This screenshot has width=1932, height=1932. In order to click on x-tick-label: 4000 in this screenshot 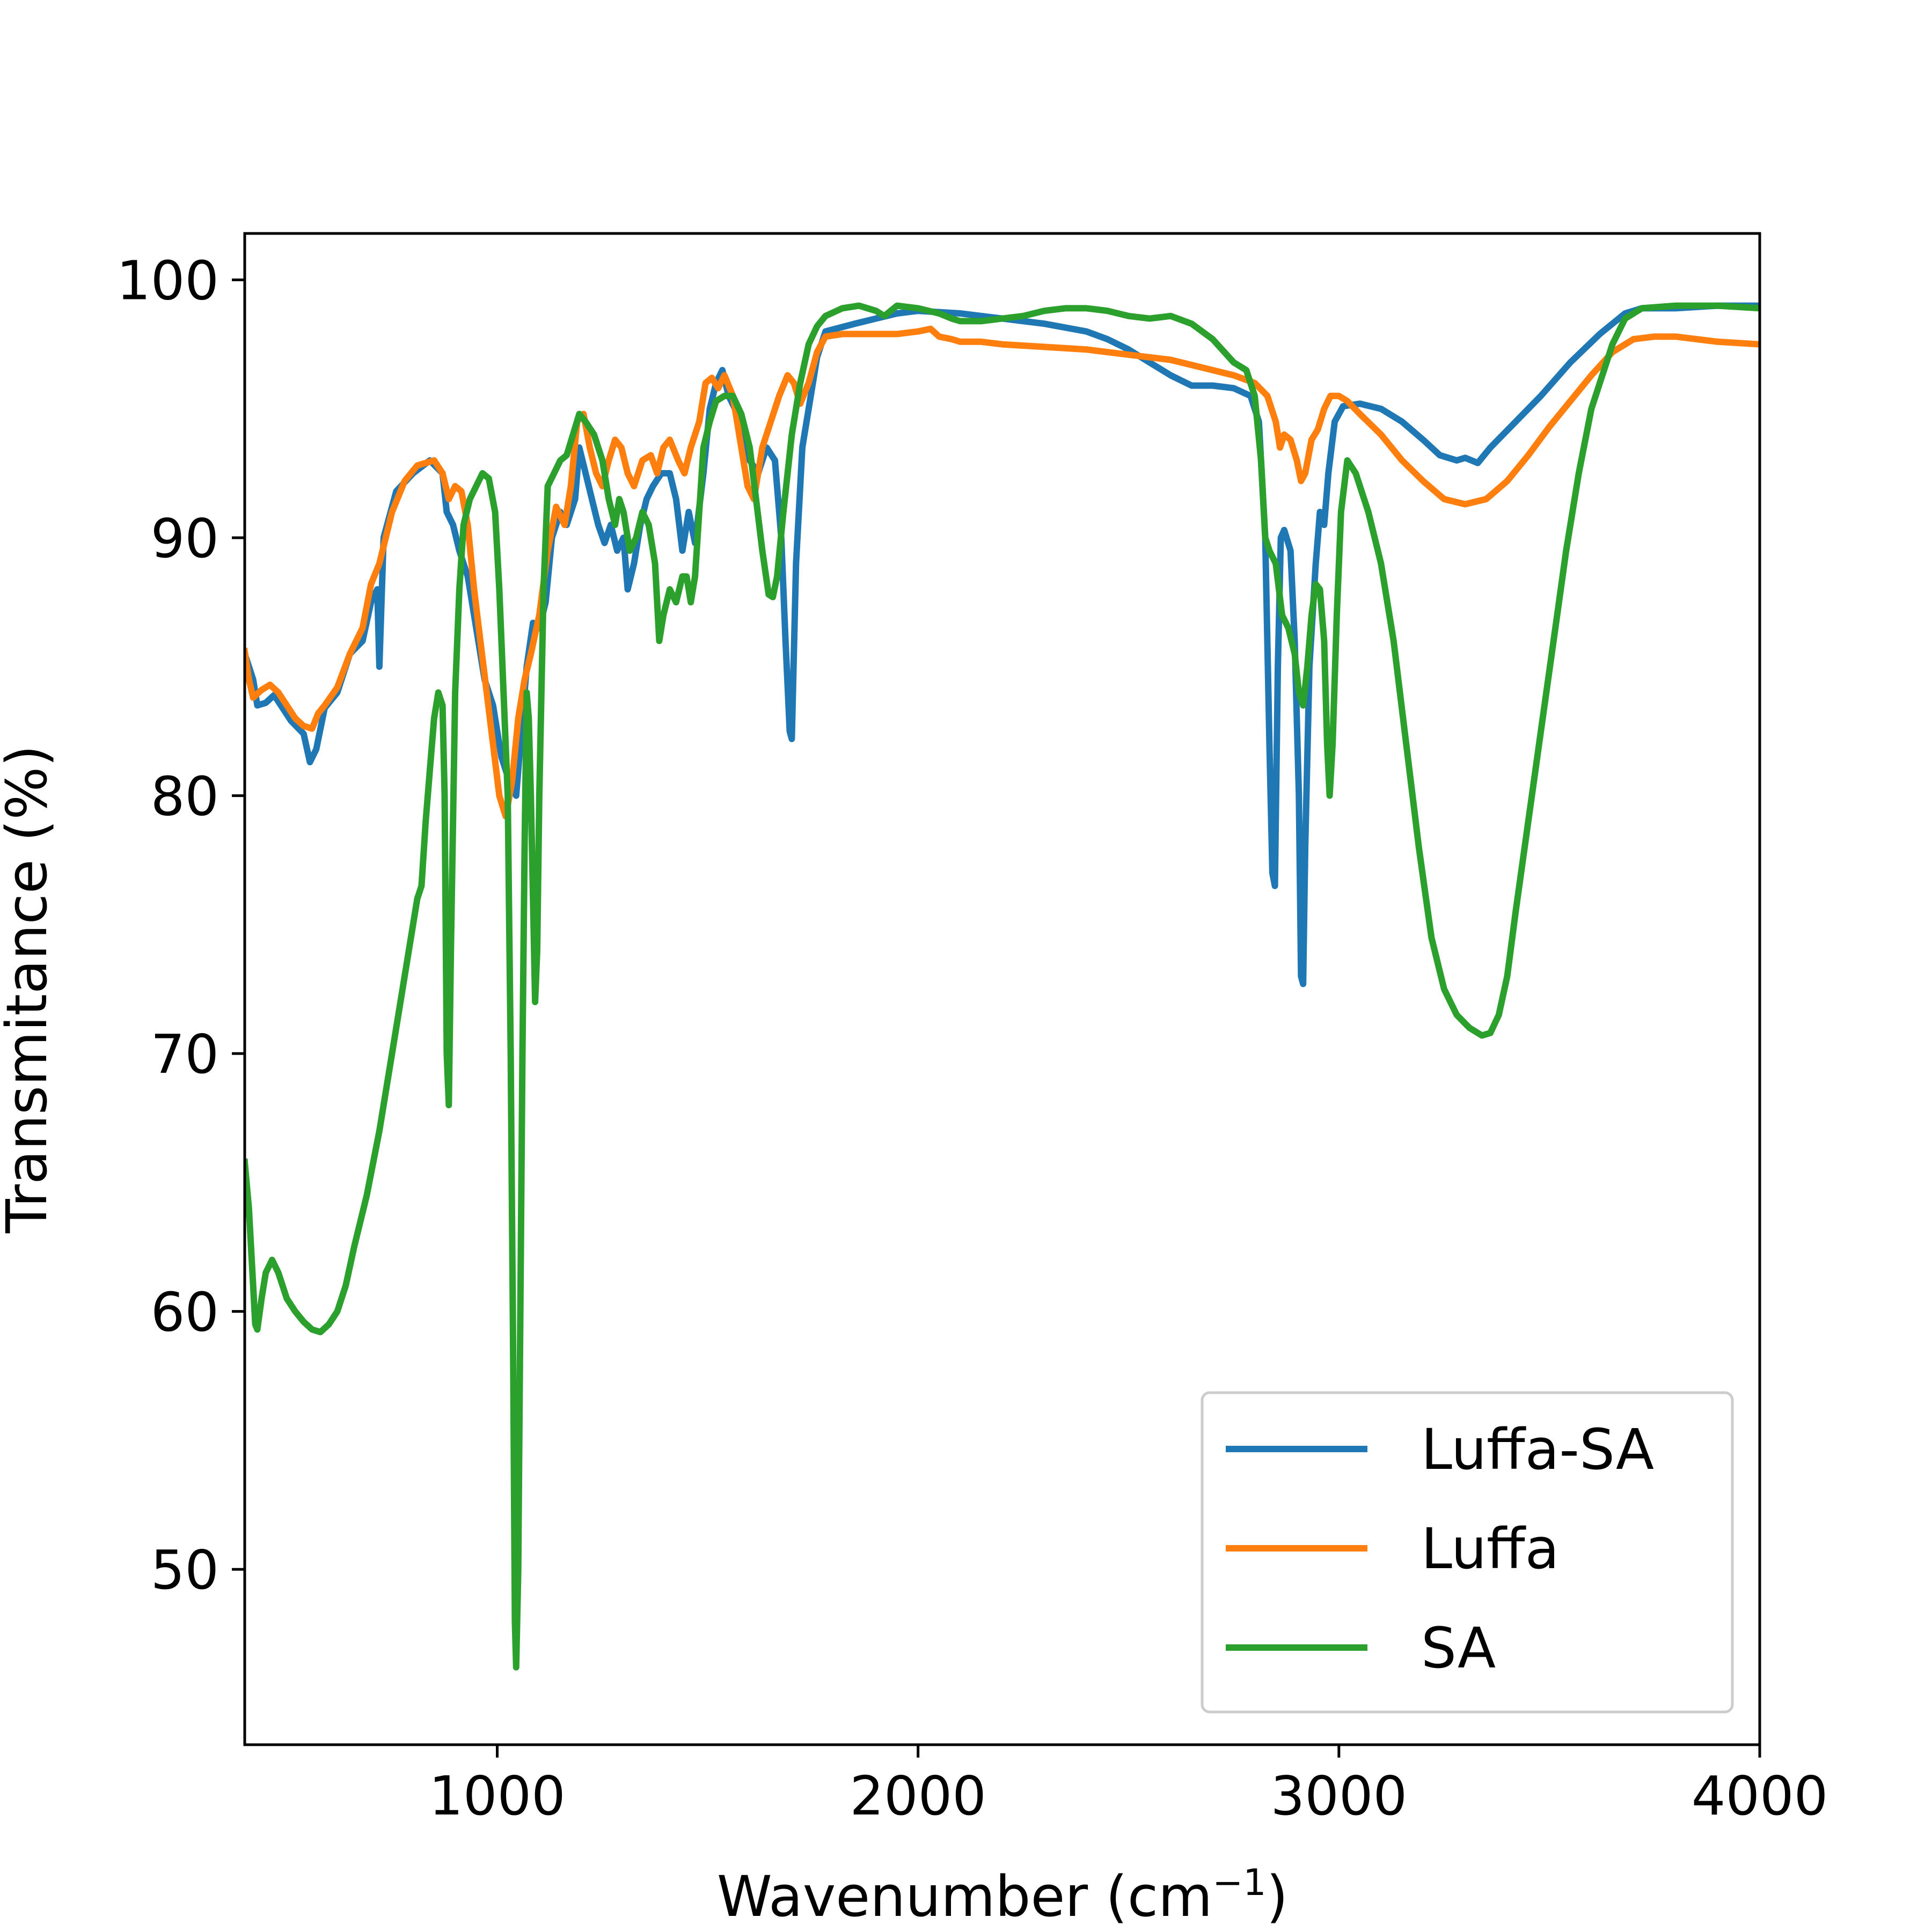, I will do `click(1760, 1796)`.